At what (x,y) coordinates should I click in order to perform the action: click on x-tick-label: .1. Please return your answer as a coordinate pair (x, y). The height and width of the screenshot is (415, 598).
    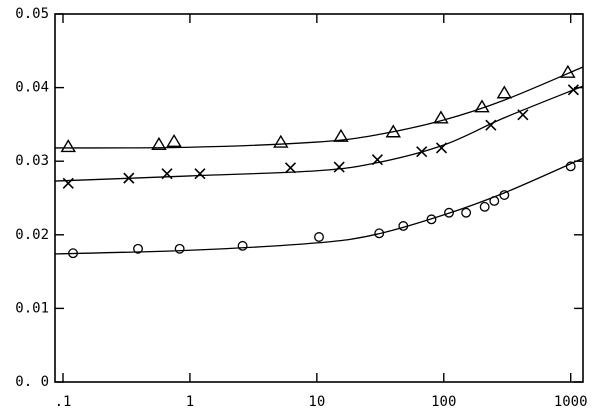
    Looking at the image, I should click on (63, 402).